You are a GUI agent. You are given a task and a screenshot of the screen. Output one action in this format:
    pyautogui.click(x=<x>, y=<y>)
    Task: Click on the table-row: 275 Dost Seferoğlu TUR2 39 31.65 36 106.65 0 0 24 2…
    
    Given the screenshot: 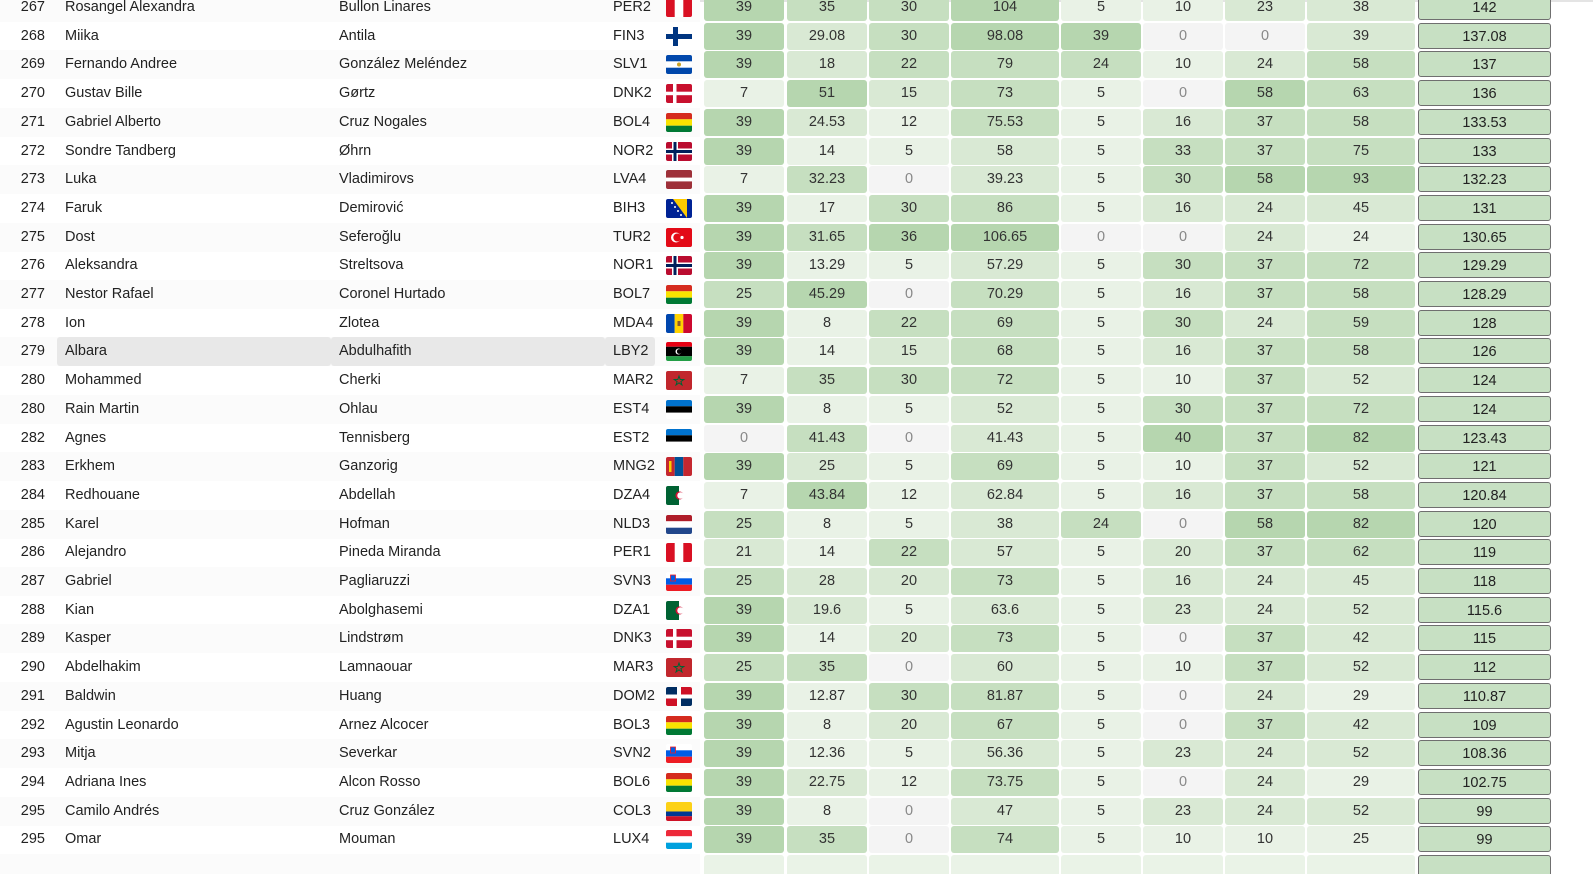 What is the action you would take?
    pyautogui.click(x=796, y=237)
    